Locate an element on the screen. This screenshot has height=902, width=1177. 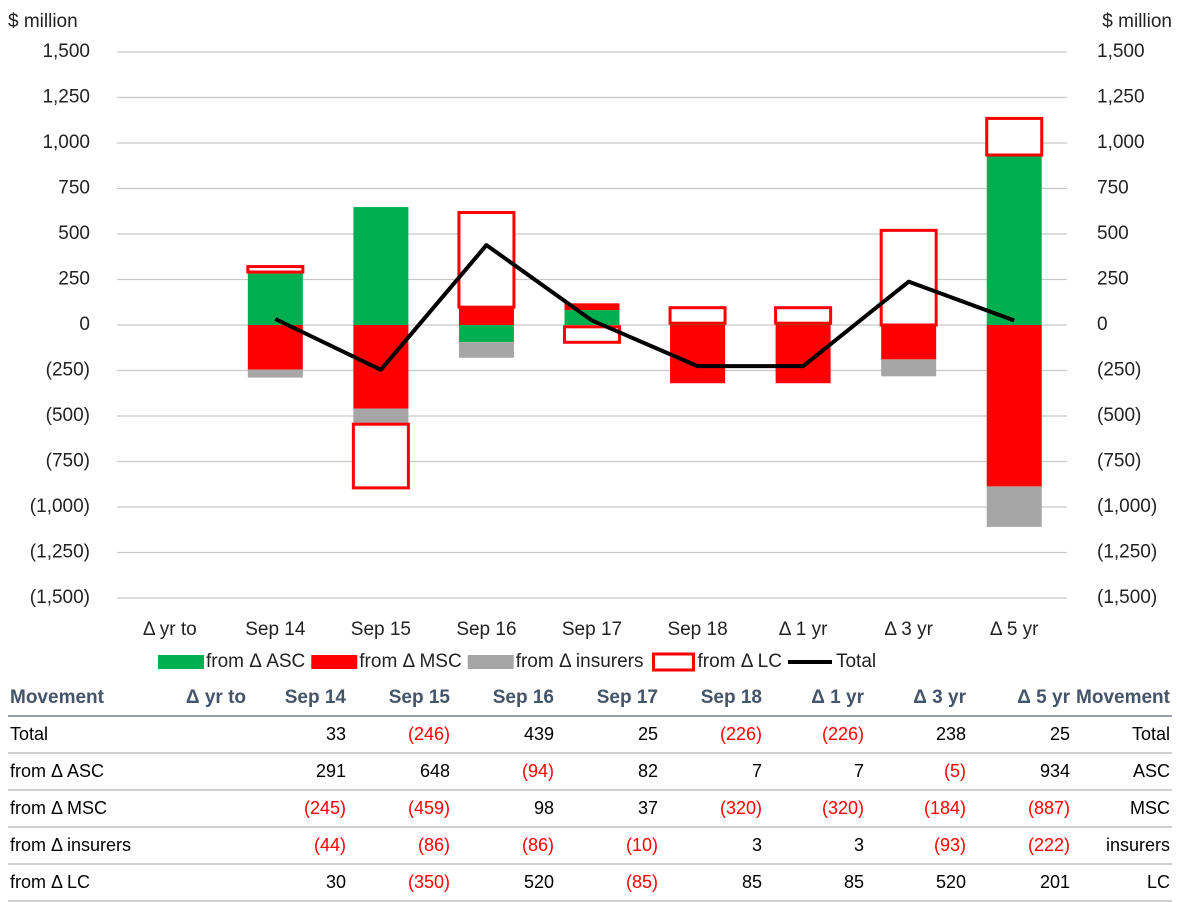
y2-tick-label: (750) is located at coordinates (1119, 461).